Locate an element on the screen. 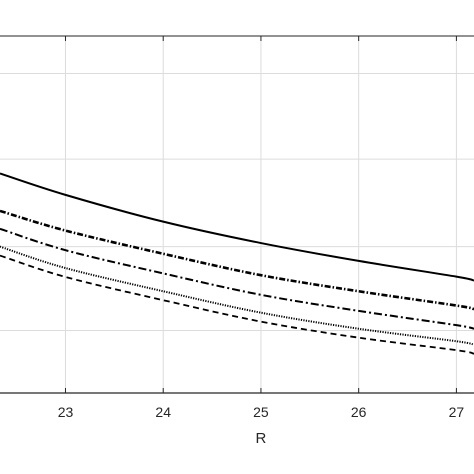  x-tick-labels: 23 24 25 26 27 is located at coordinates (261, 412).